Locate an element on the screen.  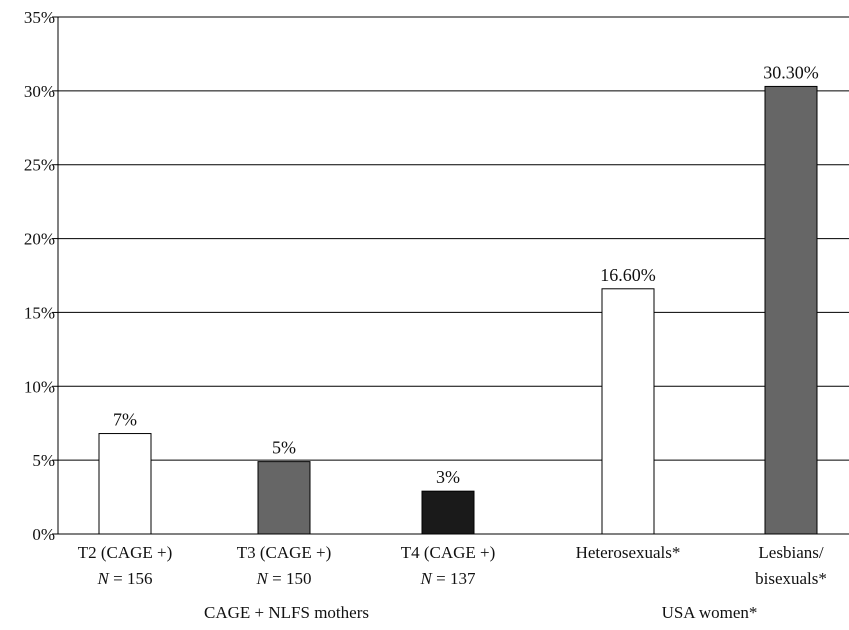
category-label: T4 (CAGE +) is located at coordinates (448, 552).